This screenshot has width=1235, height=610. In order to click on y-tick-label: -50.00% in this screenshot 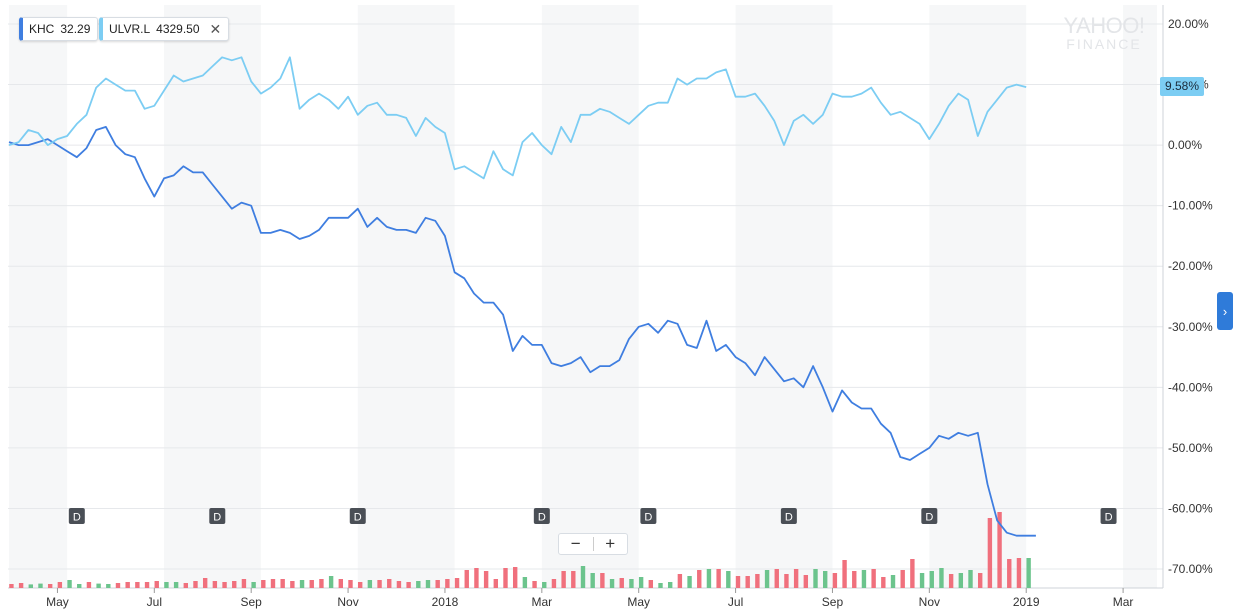, I will do `click(1190, 448)`.